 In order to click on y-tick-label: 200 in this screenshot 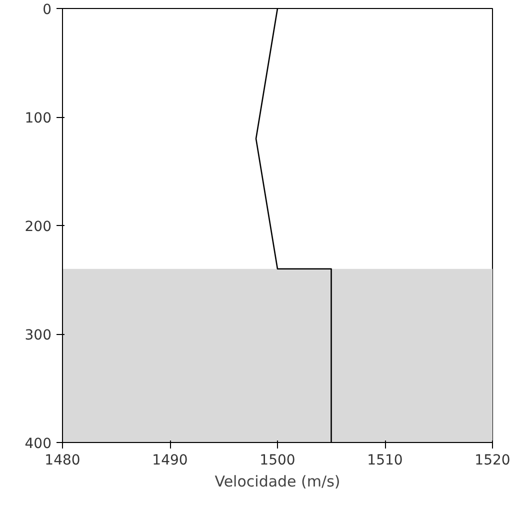, I will do `click(38, 227)`.